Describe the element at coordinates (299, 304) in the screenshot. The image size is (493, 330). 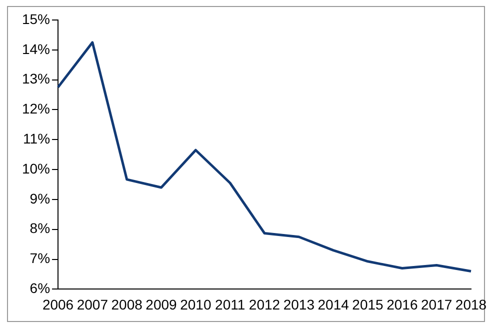
I see `x-tick-label: 2013` at that location.